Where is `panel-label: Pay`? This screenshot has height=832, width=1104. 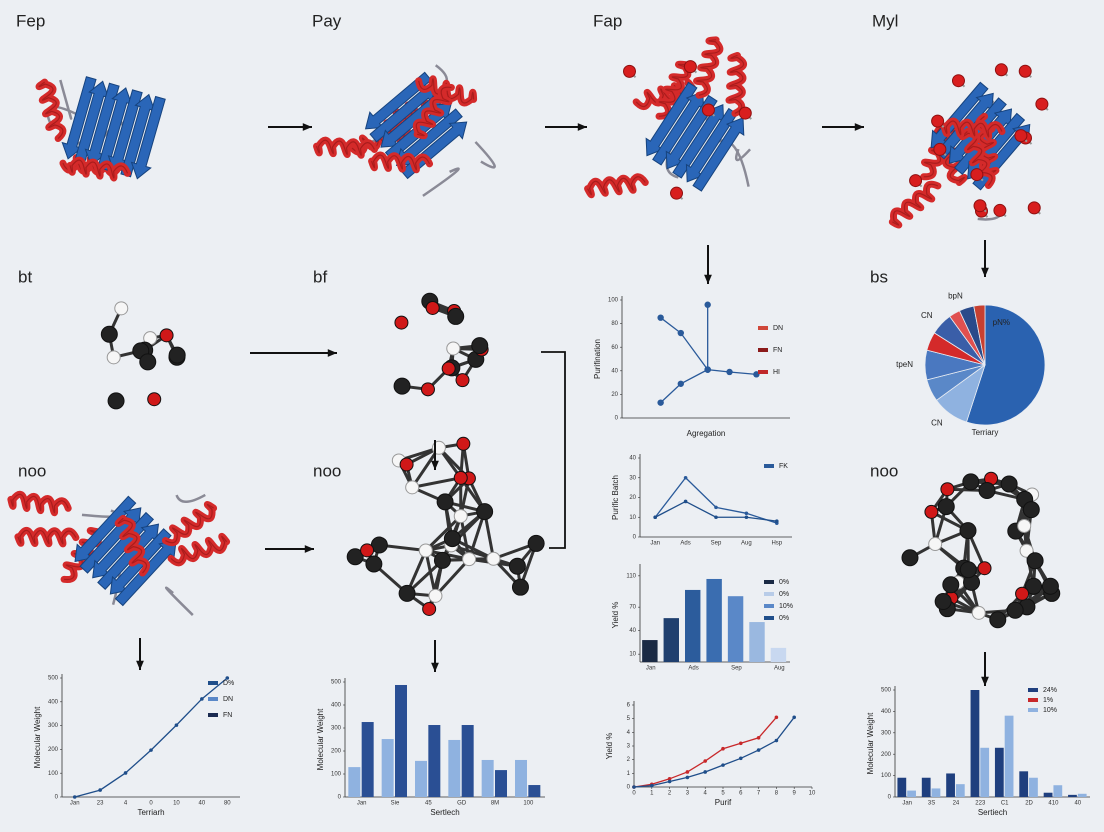
panel-label: Pay is located at coordinates (327, 20).